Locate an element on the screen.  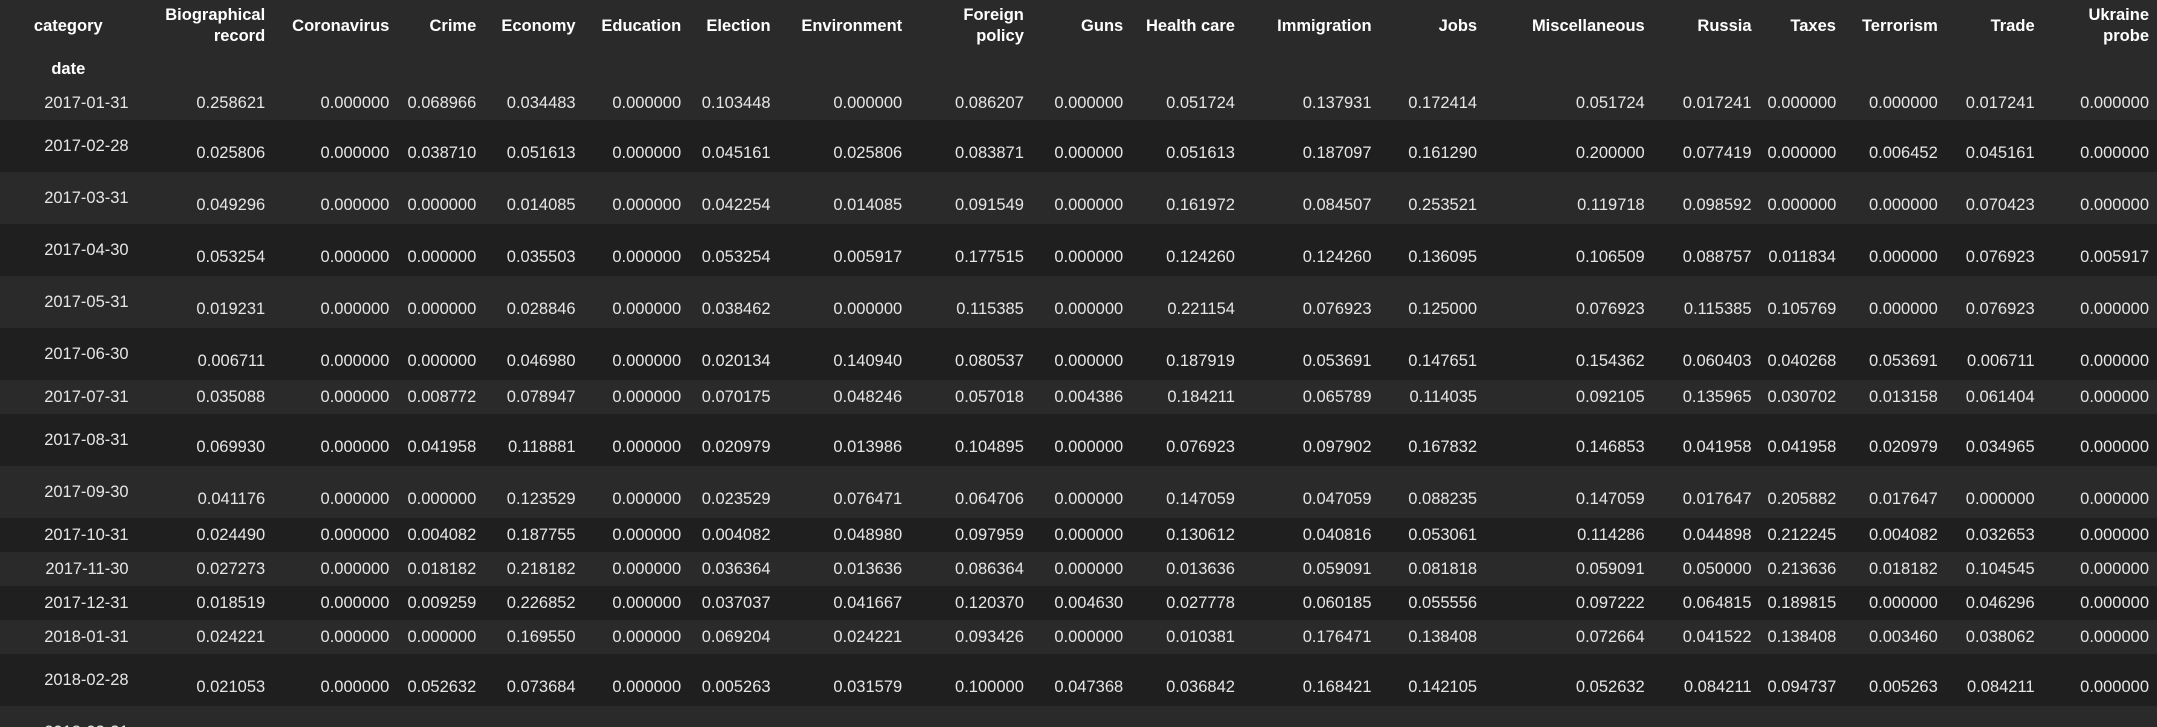
cell-health-care: 0.147059 is located at coordinates (1200, 499).